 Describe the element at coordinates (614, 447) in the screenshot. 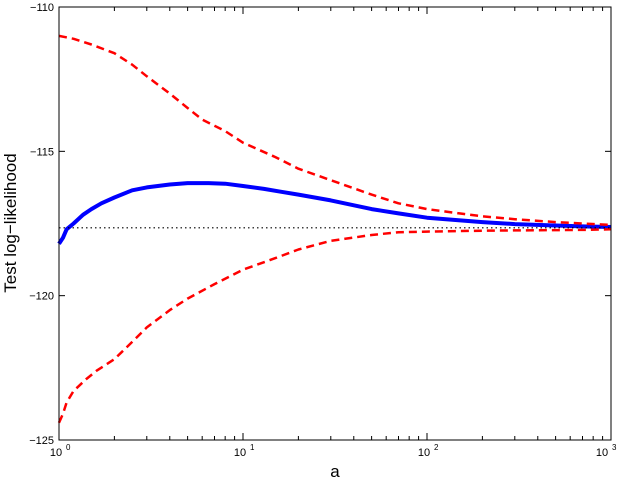

I see `x-tick-label-exponent: 3` at that location.